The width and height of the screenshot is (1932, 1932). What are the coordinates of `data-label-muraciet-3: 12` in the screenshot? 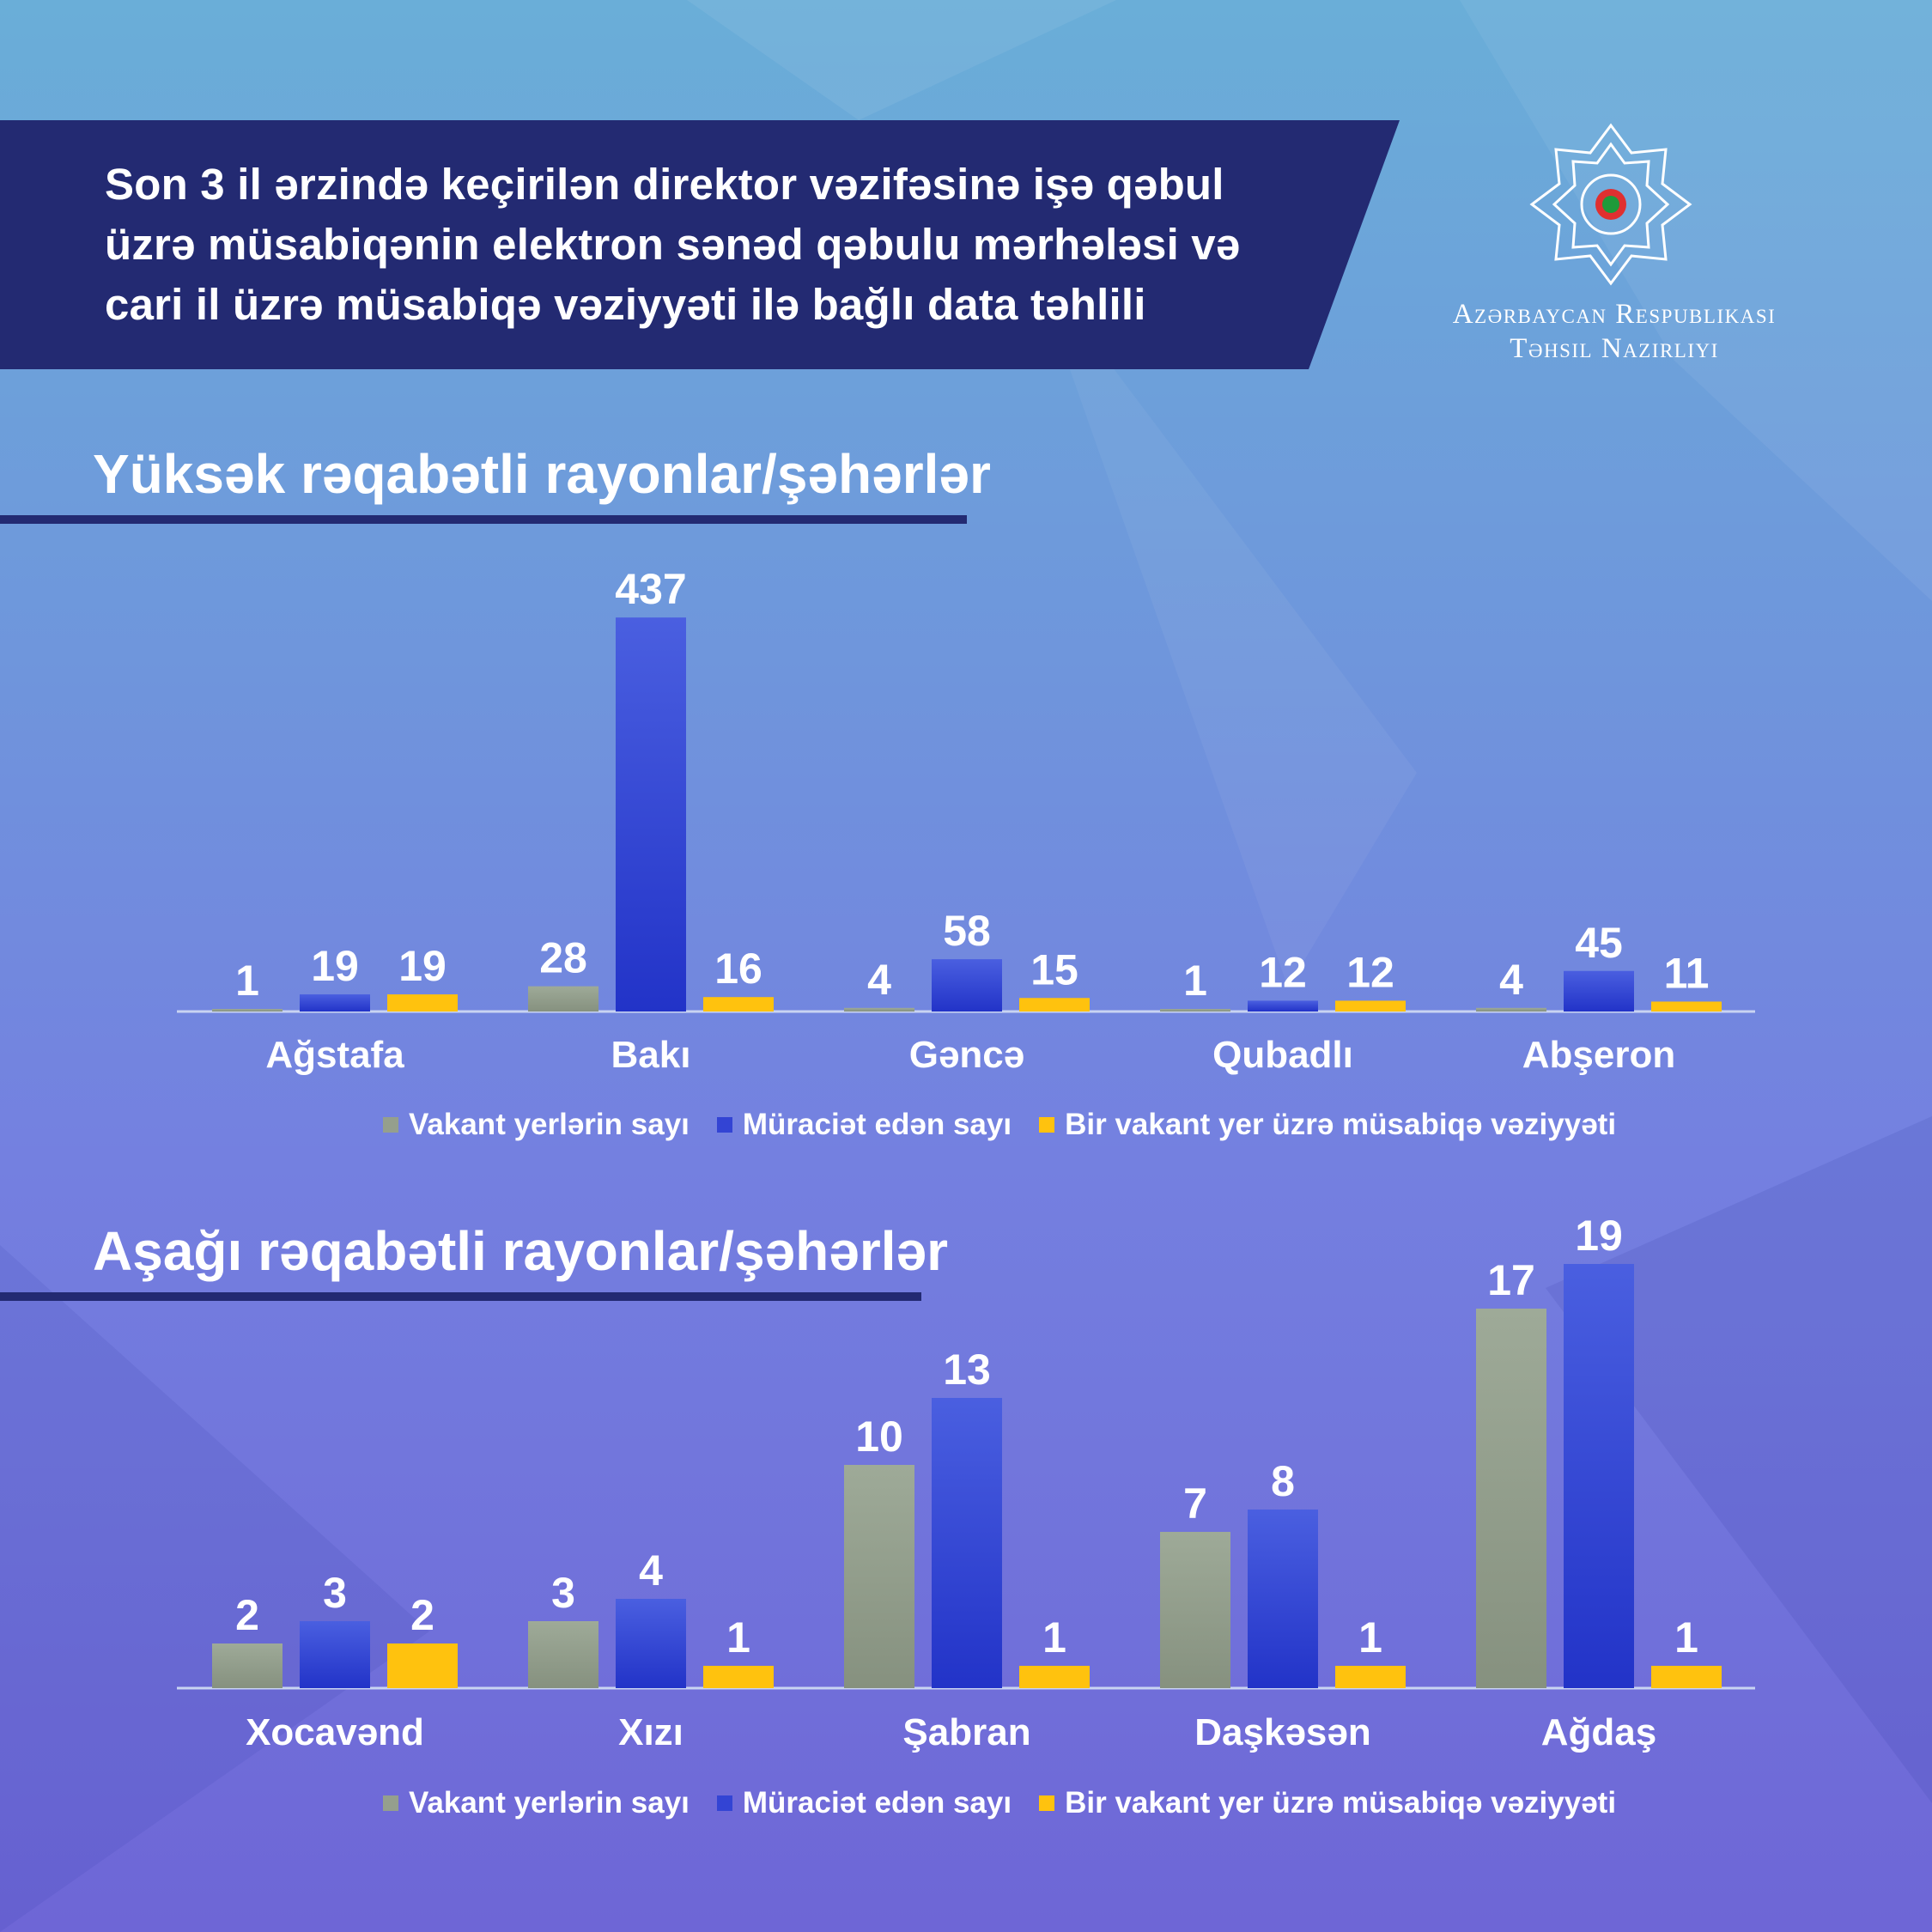 It's located at (1283, 972).